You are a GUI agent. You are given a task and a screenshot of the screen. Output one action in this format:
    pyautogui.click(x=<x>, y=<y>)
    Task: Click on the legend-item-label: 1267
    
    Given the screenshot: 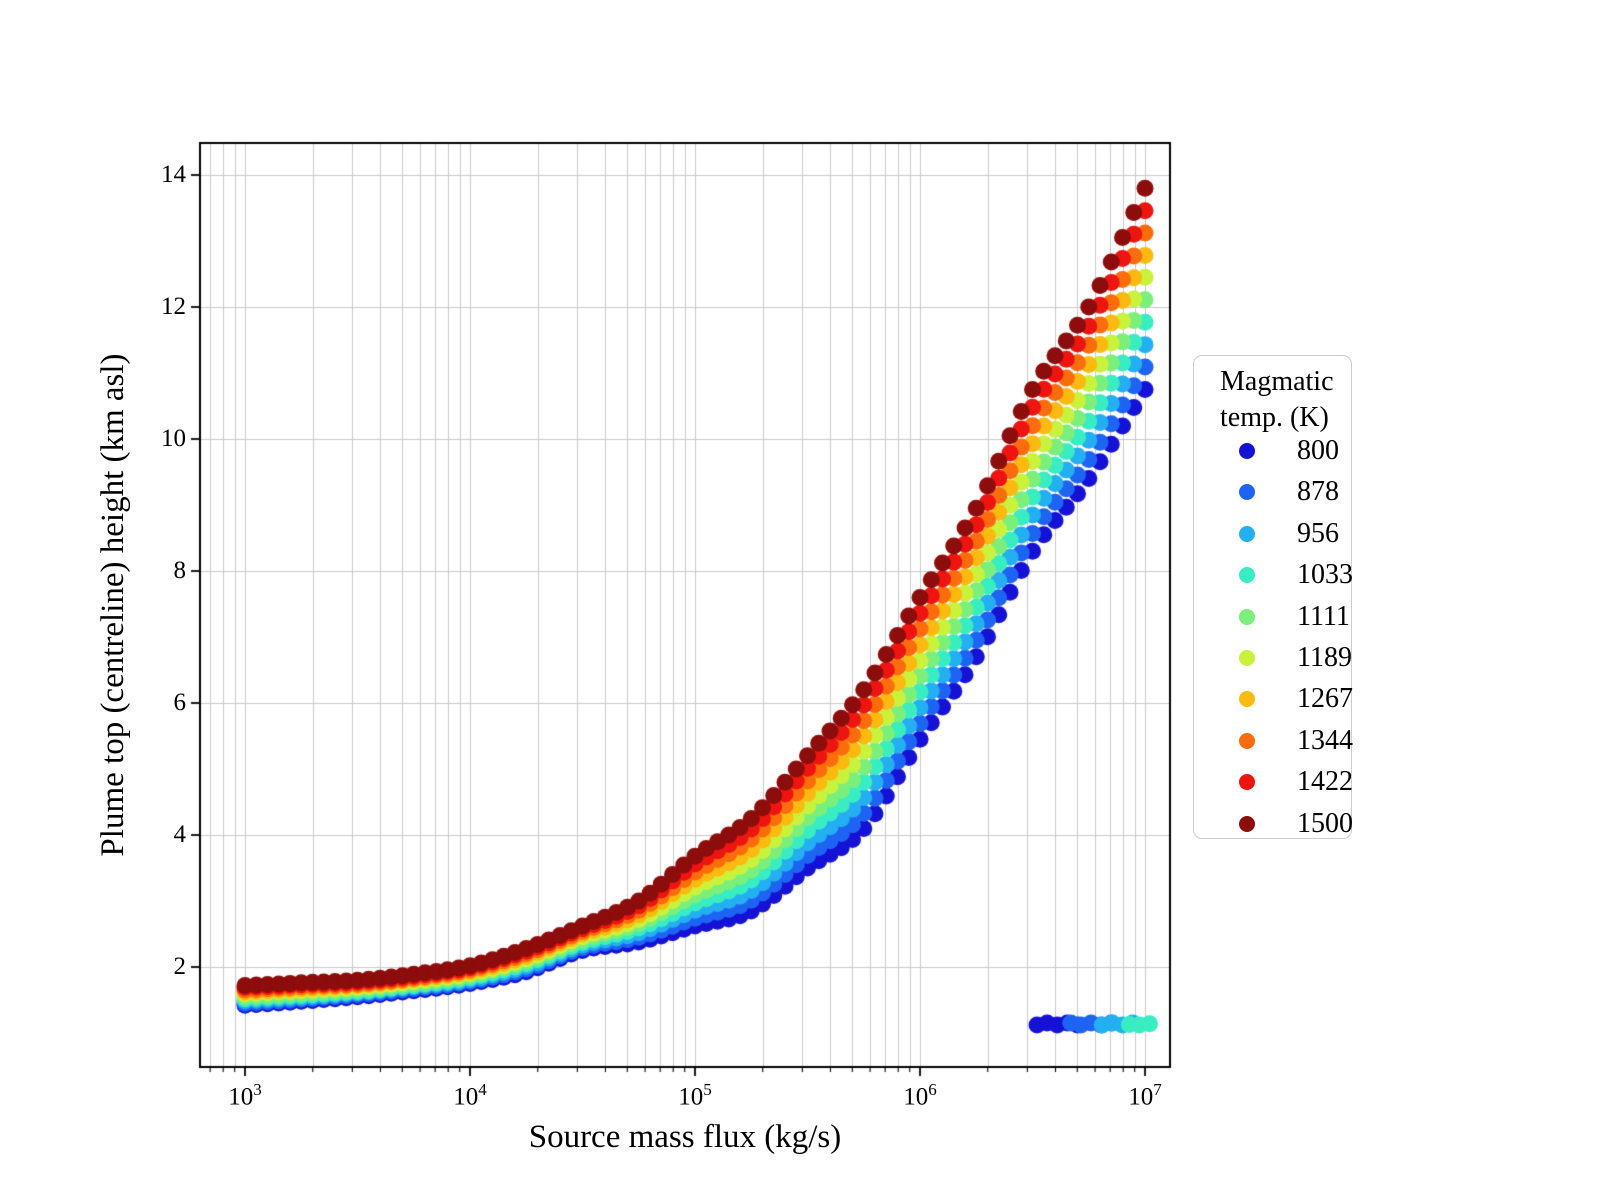 What is the action you would take?
    pyautogui.click(x=1325, y=699)
    